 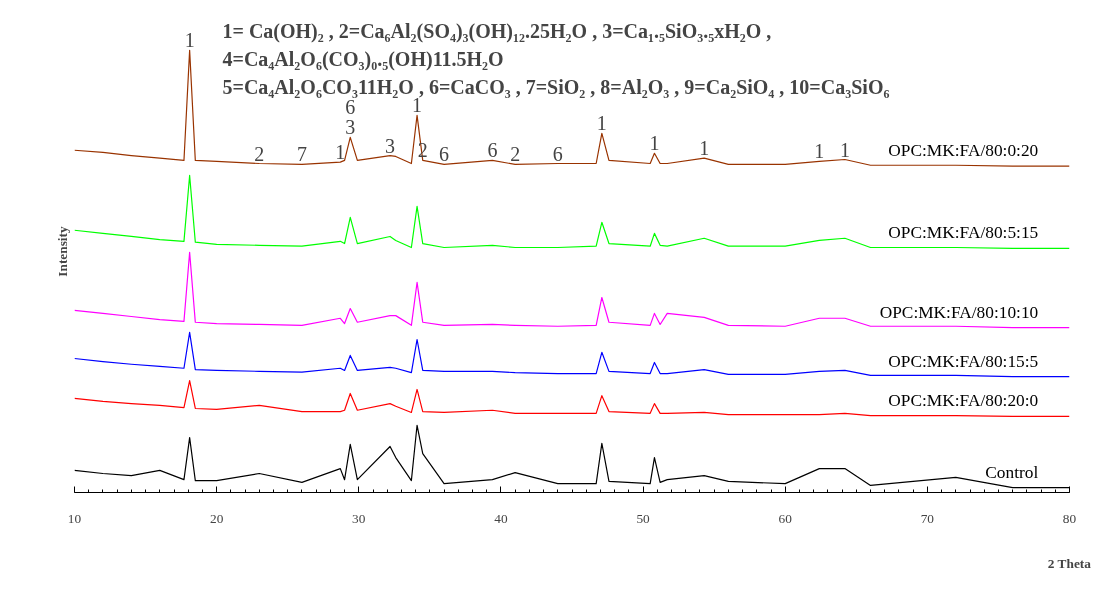 I want to click on x-tick-label: 10, so click(x=74, y=518).